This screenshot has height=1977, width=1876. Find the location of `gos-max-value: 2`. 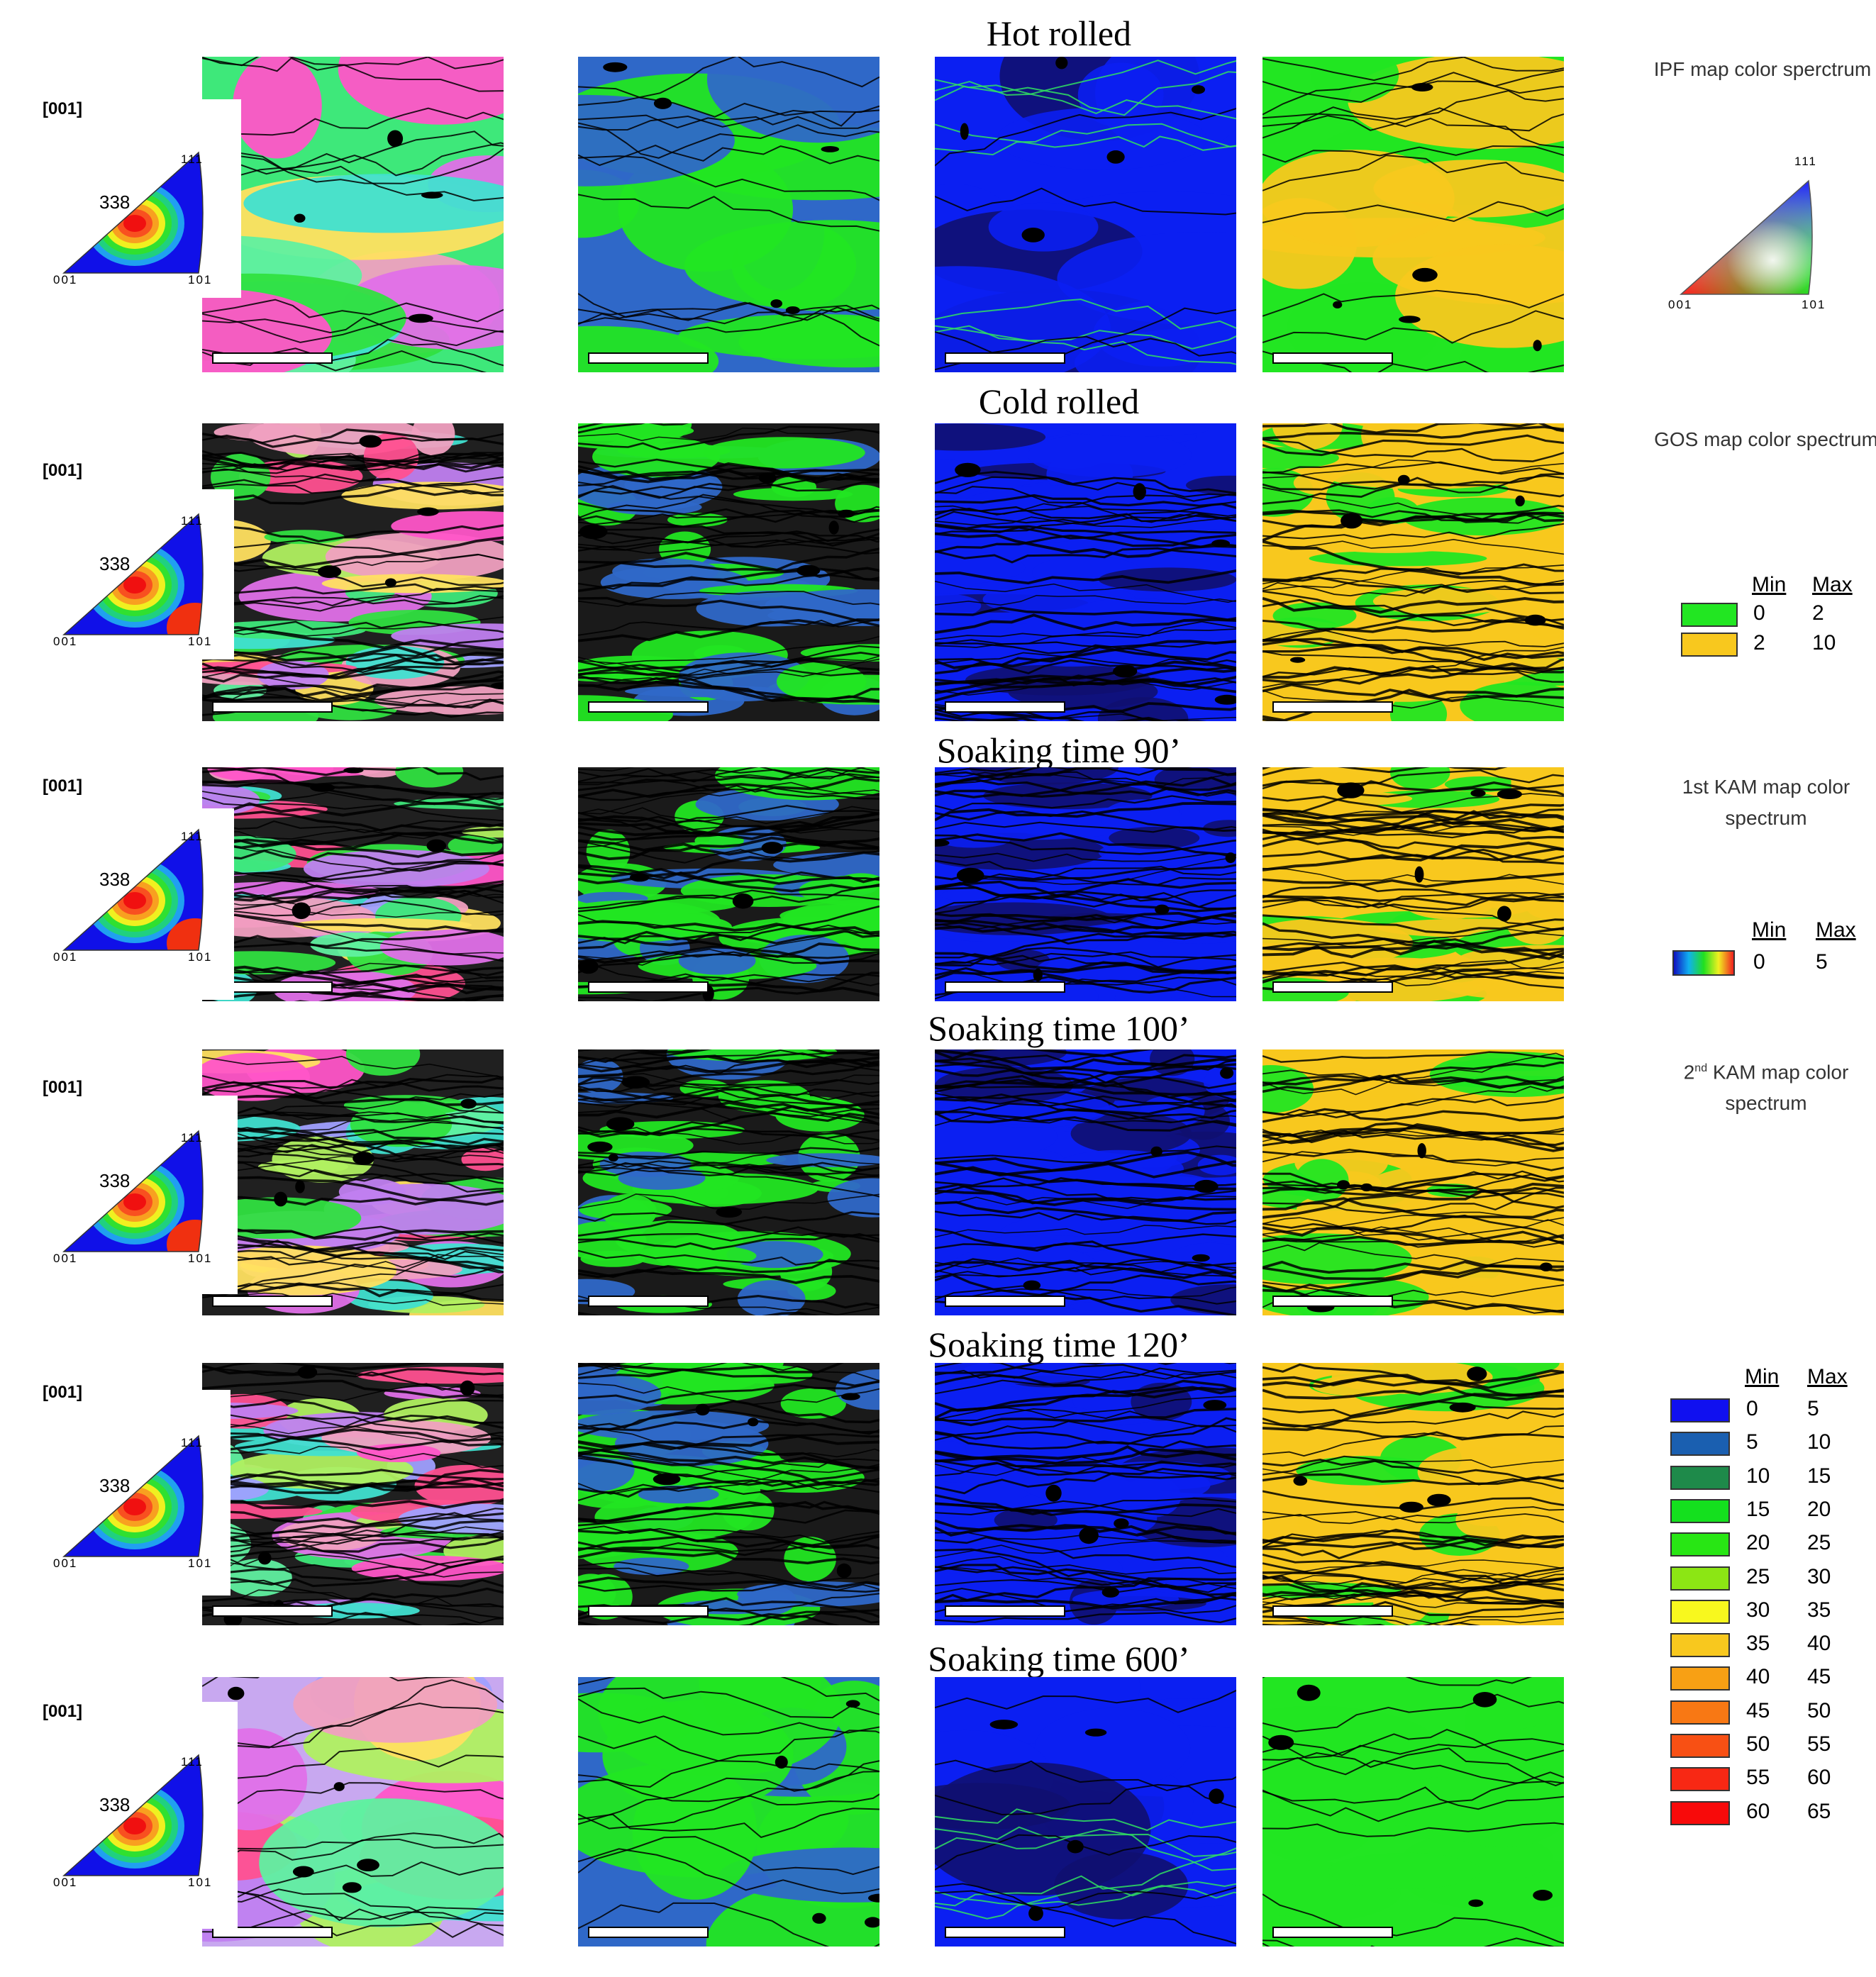

gos-max-value: 2 is located at coordinates (1818, 613).